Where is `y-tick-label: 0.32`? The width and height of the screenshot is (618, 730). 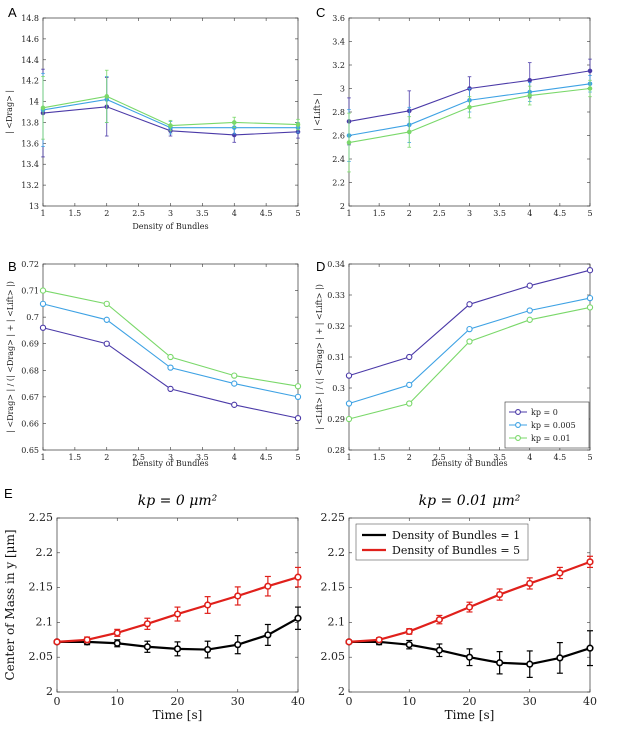 y-tick-label: 0.32 is located at coordinates (336, 326).